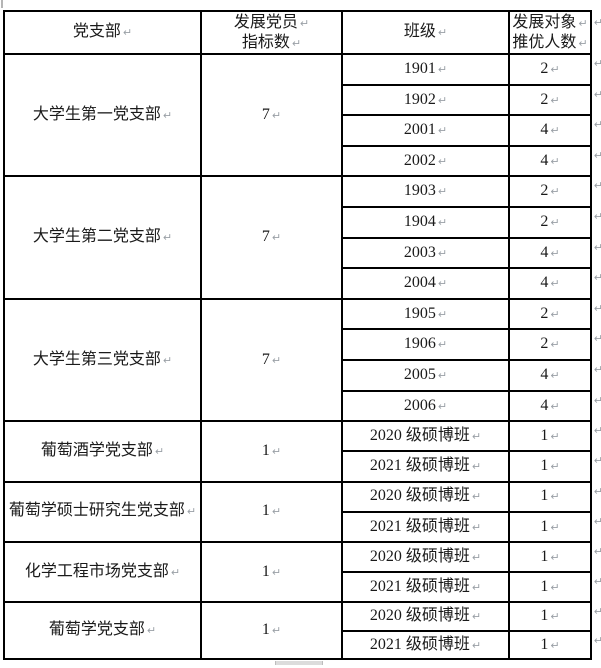 Image resolution: width=601 pixels, height=668 pixels. Describe the element at coordinates (425, 344) in the screenshot. I see `class-cell: 1906 ↵` at that location.